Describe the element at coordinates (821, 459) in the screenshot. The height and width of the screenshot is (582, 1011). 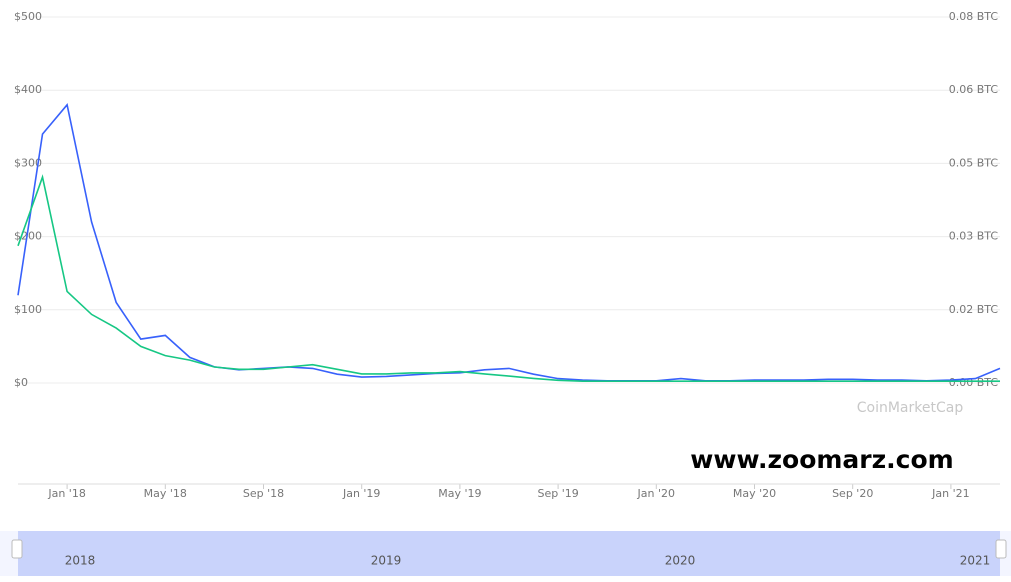
I see `annotation: www.zoomarz.com` at that location.